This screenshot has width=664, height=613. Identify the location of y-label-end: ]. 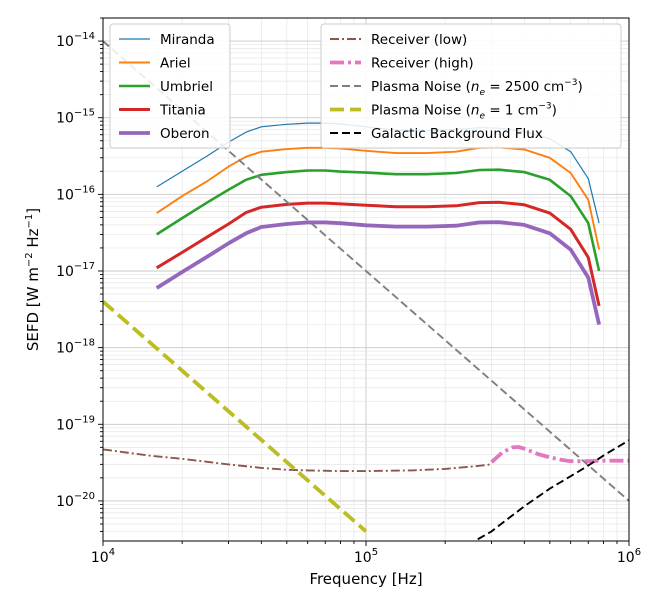
(33, 211).